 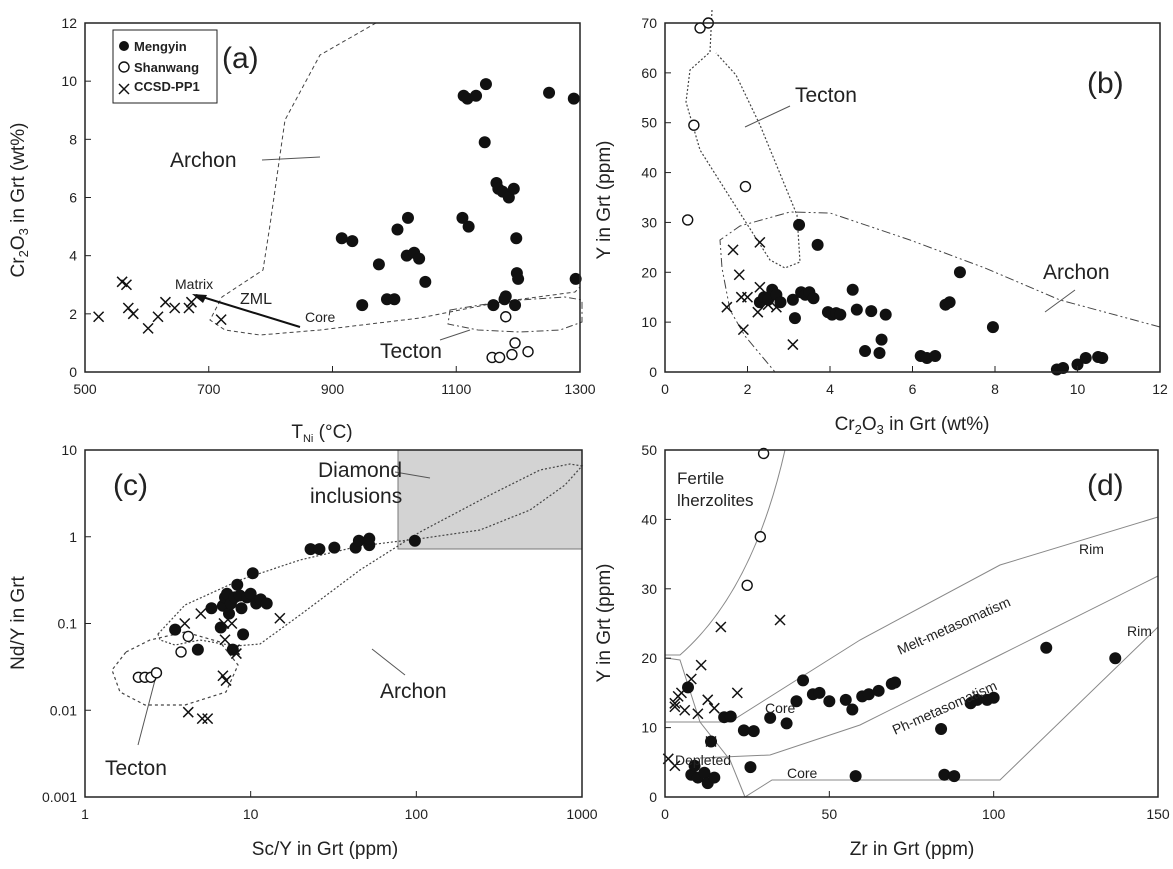 I want to click on panel-b-archon-label: Archon, so click(x=1076, y=272).